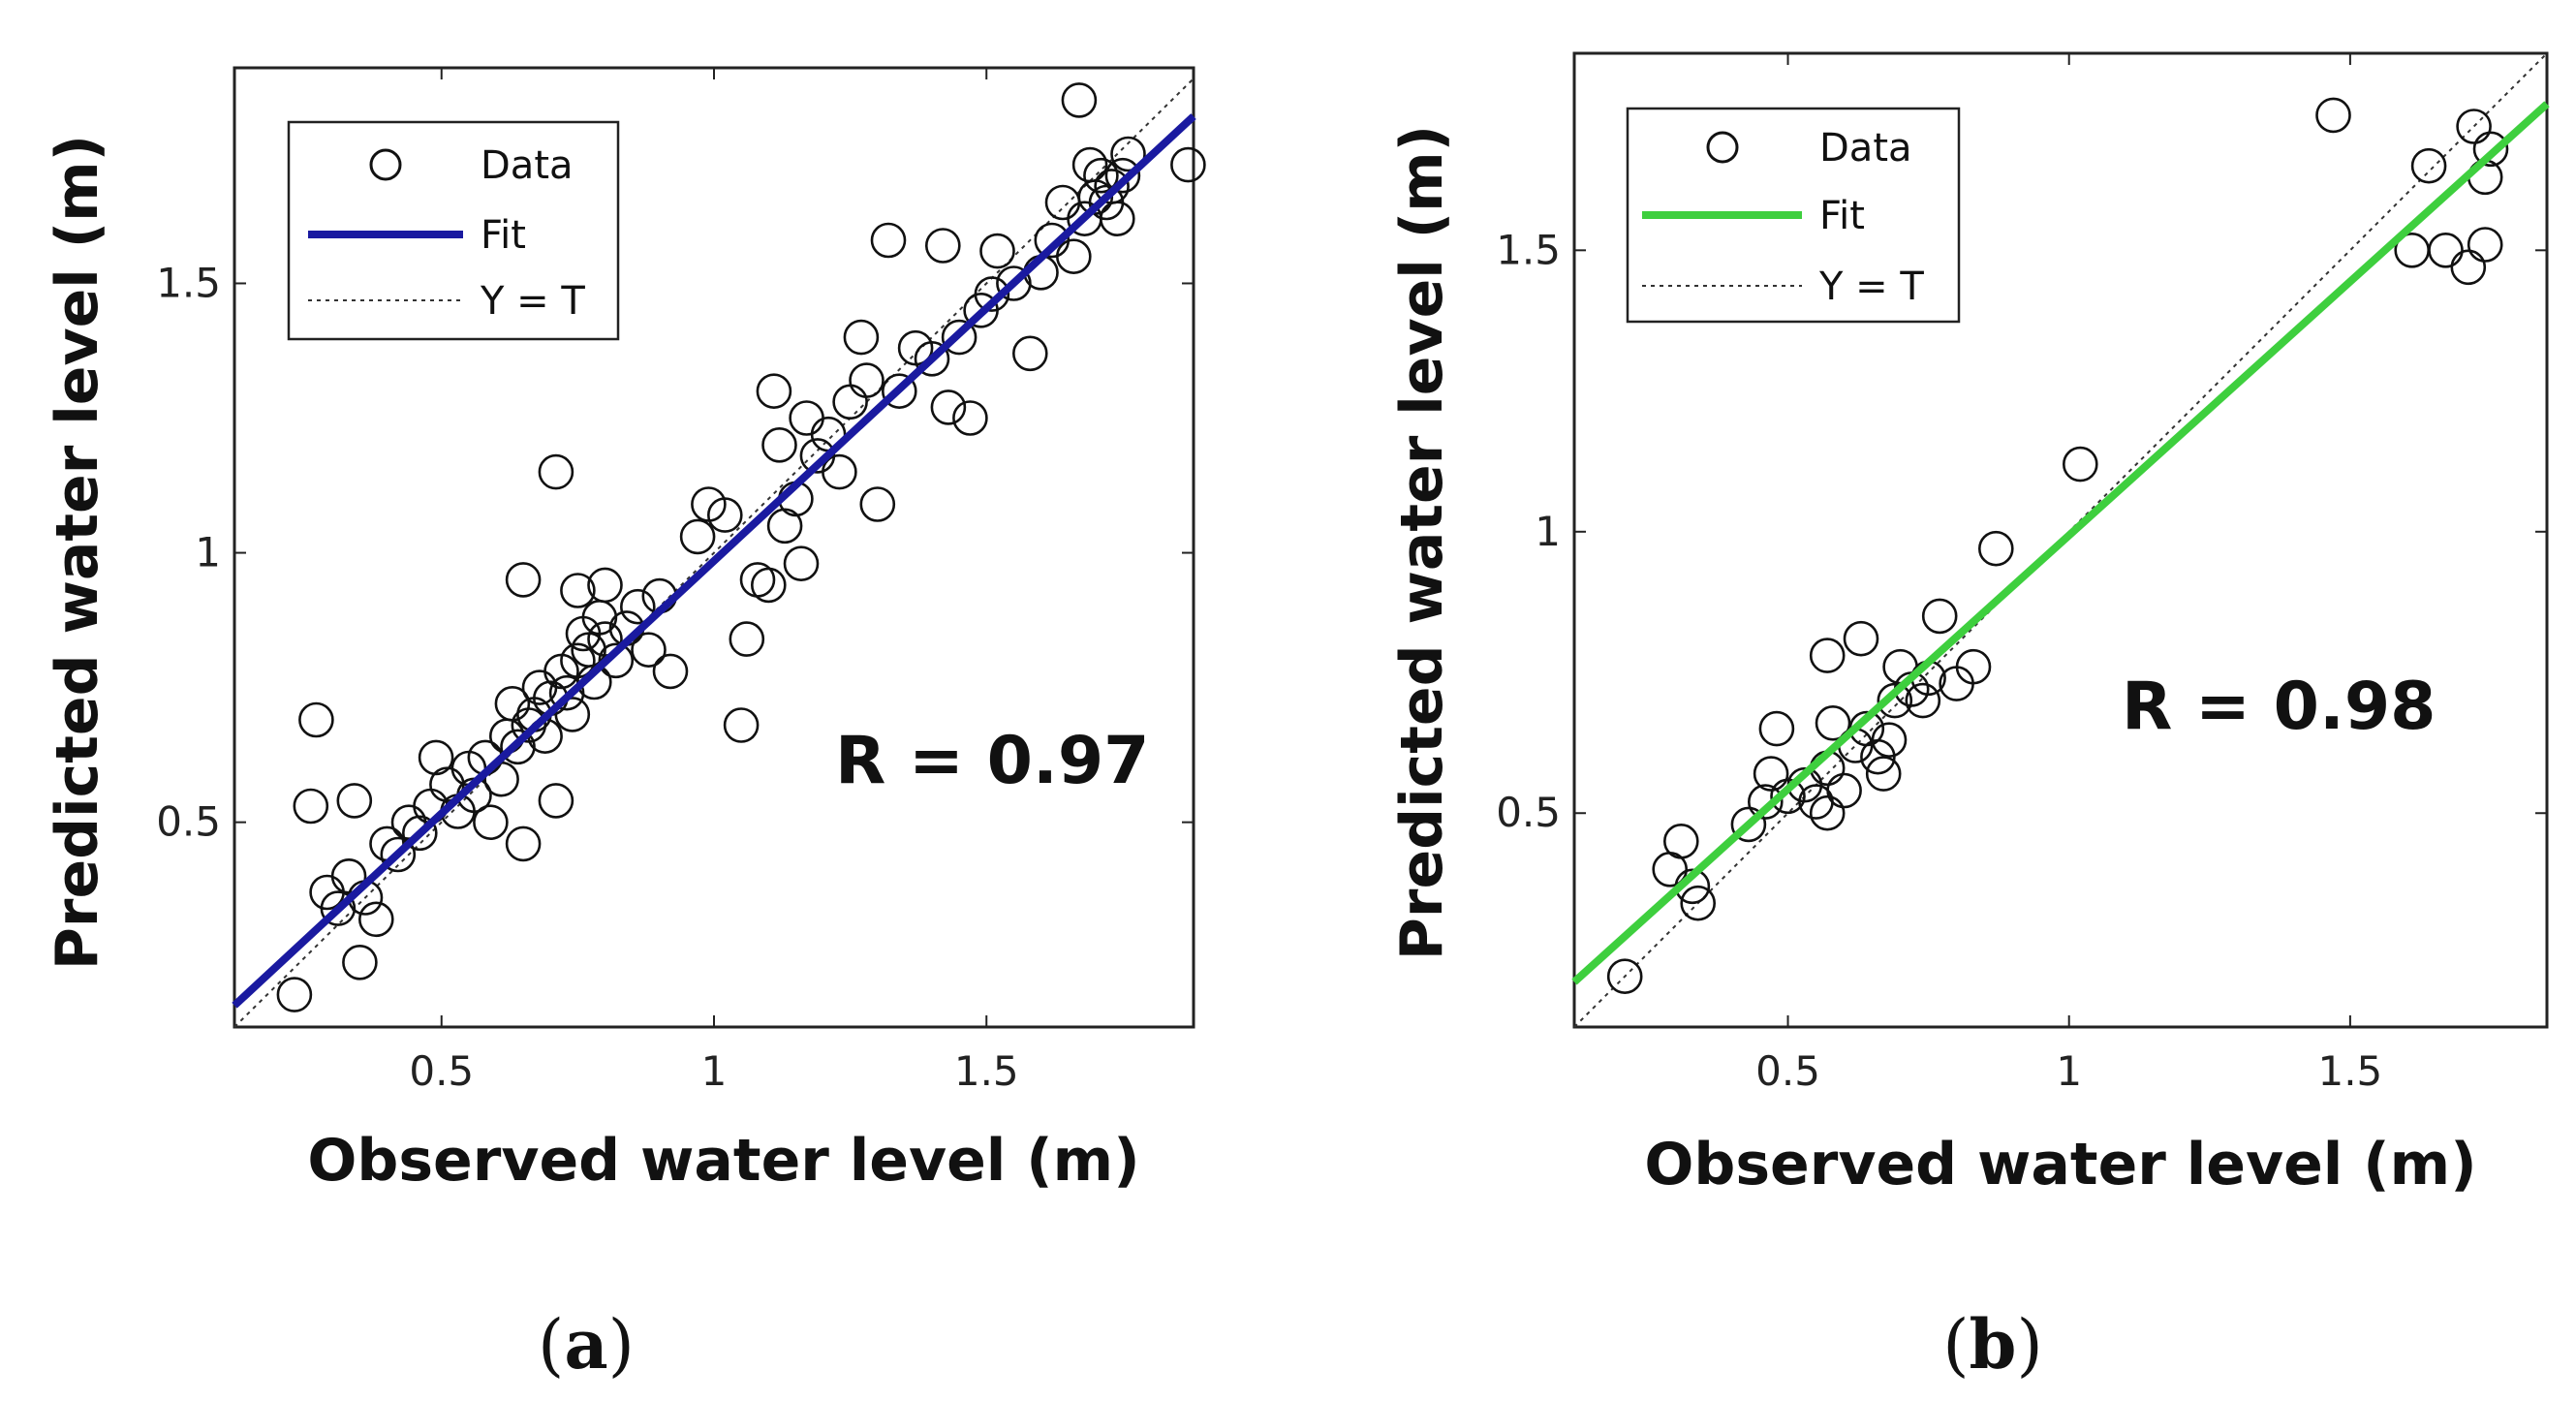  What do you see at coordinates (385, 164) in the screenshot?
I see `legend-data-marker-a` at bounding box center [385, 164].